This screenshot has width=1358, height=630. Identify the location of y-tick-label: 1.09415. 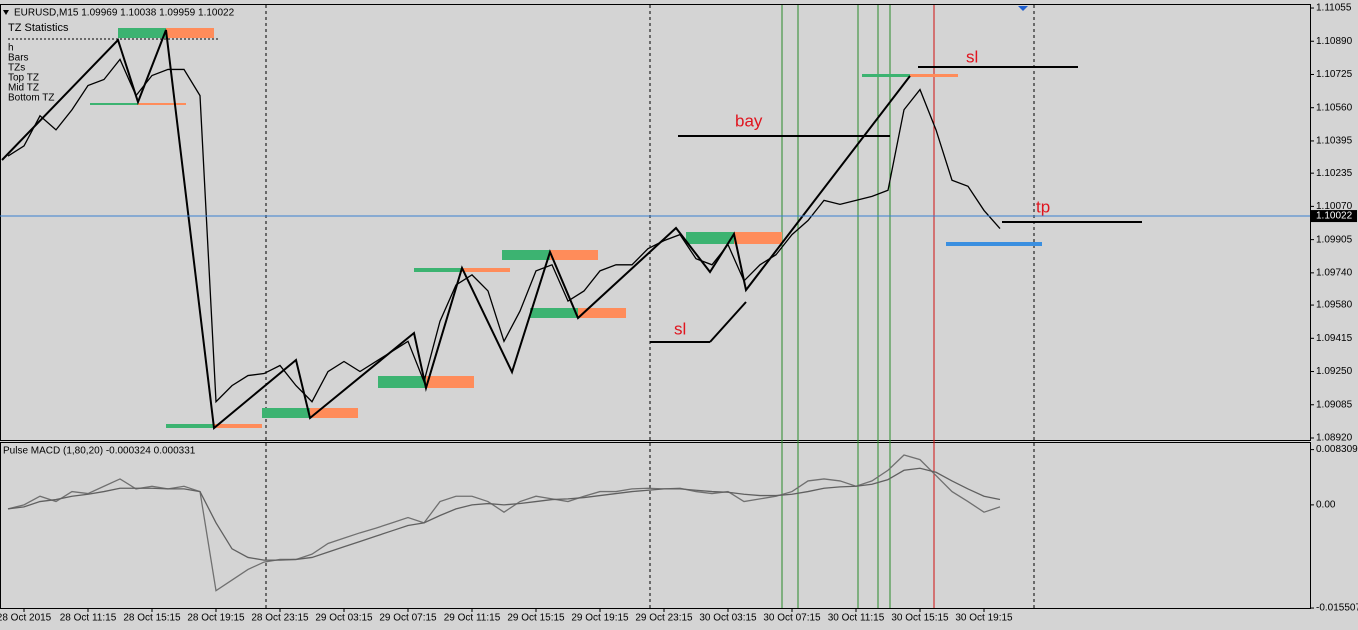
(1334, 338).